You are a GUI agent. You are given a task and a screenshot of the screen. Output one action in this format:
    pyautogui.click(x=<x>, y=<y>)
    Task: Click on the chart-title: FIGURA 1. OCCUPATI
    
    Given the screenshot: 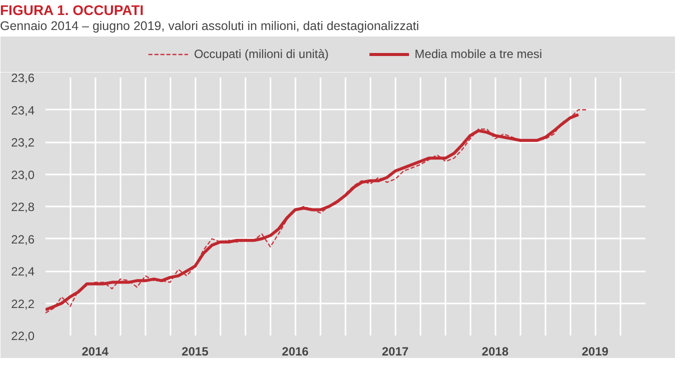 What is the action you would take?
    pyautogui.click(x=72, y=10)
    